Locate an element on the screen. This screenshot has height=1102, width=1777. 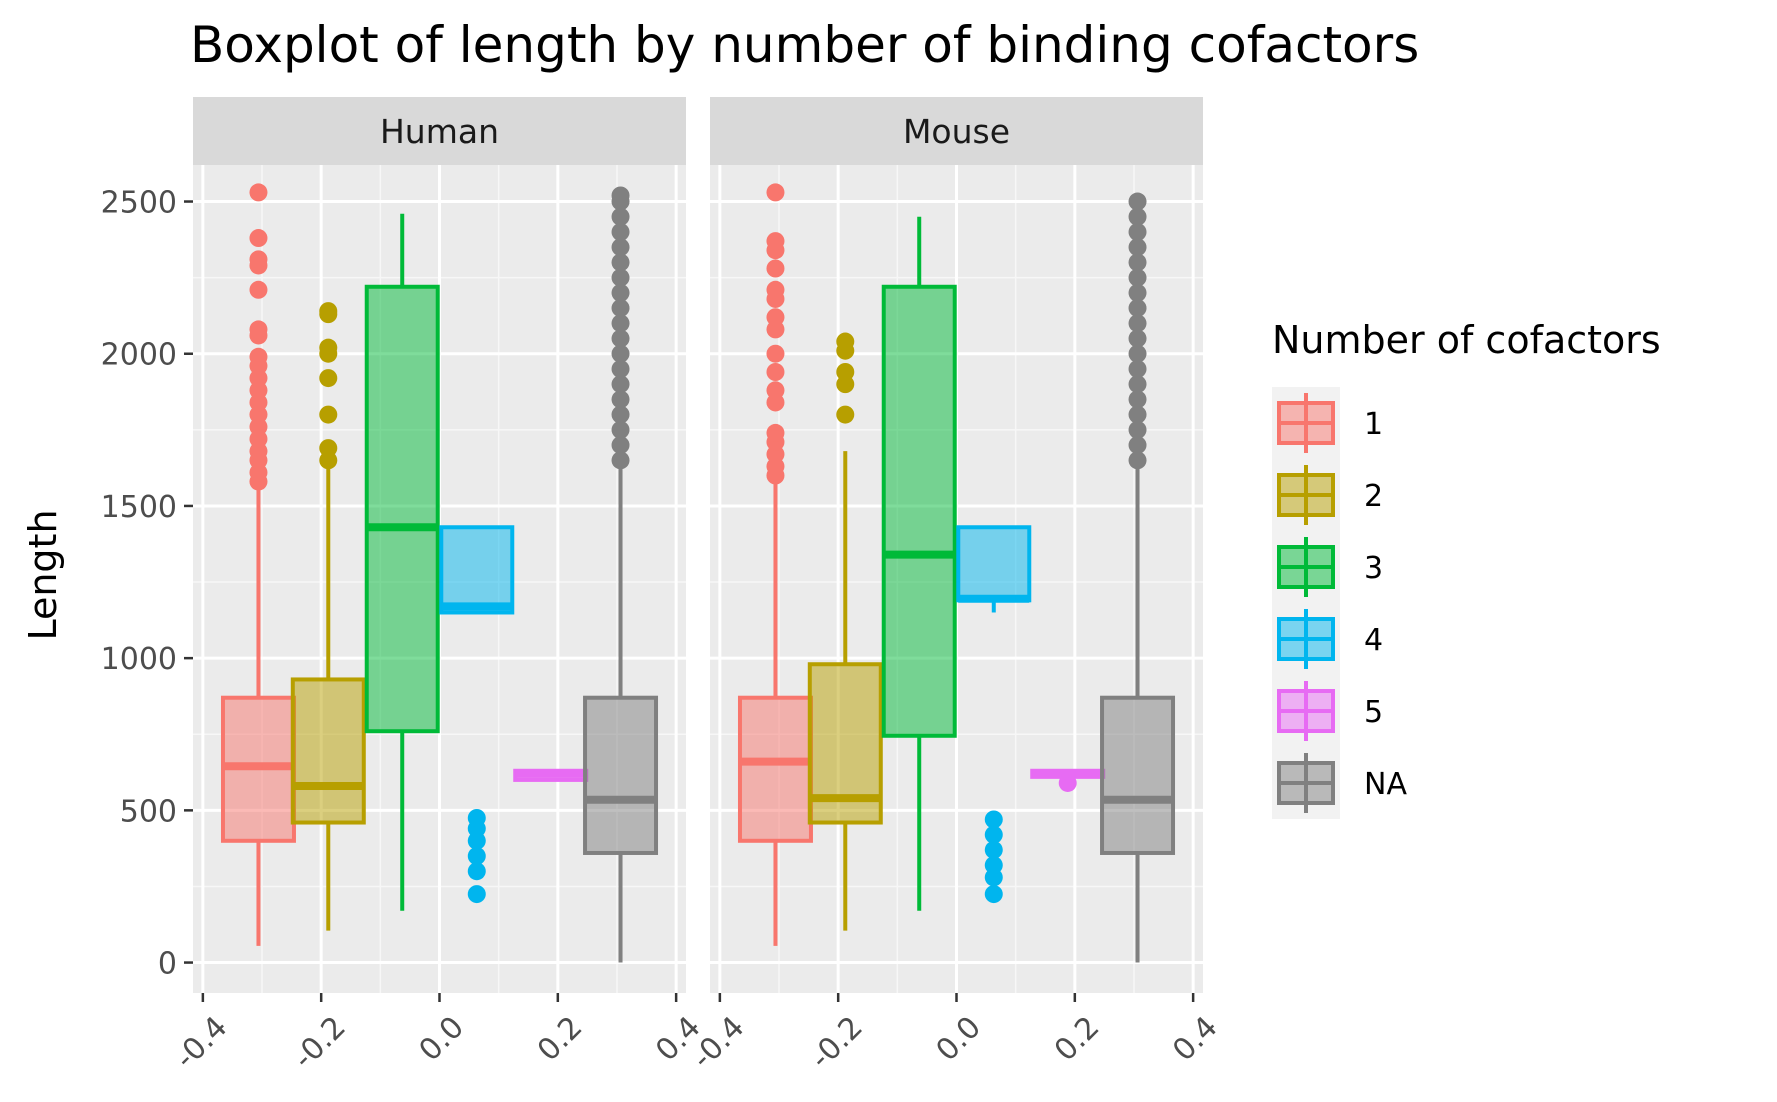
legend-label: 1 is located at coordinates (1373, 424).